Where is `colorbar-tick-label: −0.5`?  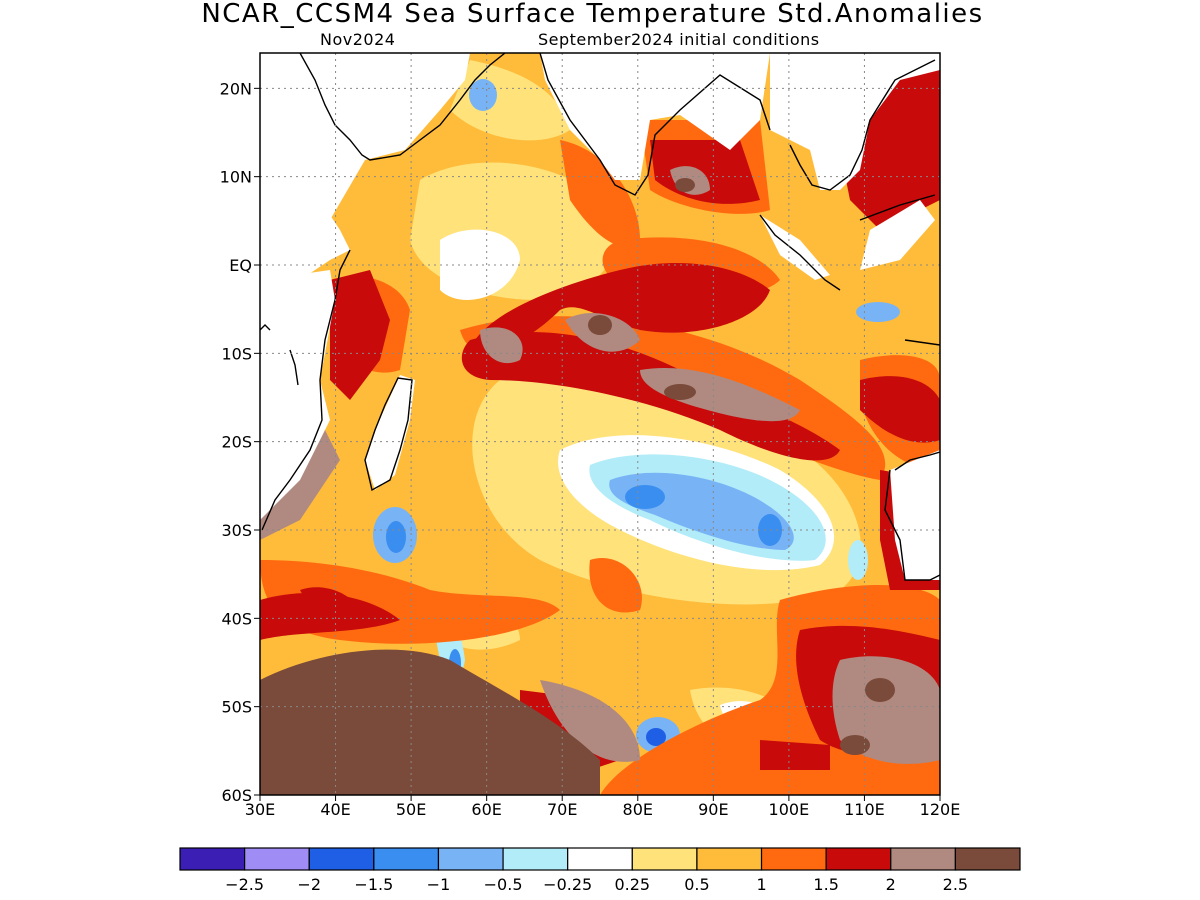
colorbar-tick-label: −0.5 is located at coordinates (503, 884).